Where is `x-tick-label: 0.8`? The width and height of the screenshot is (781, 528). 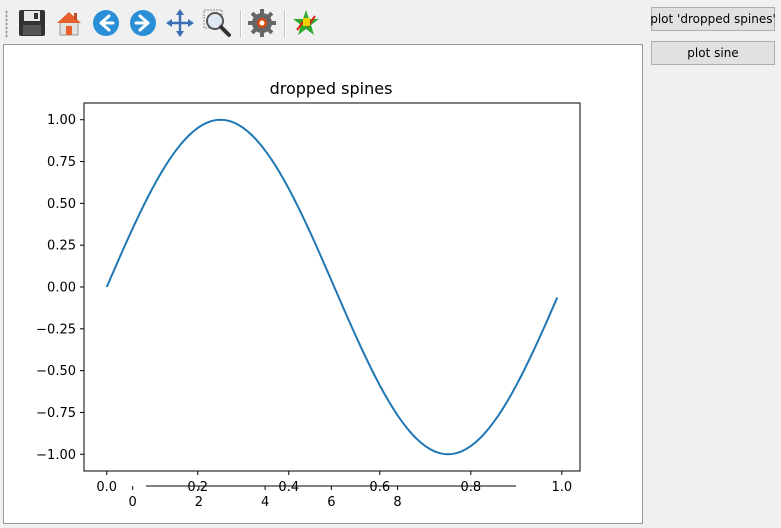 x-tick-label: 0.8 is located at coordinates (470, 487).